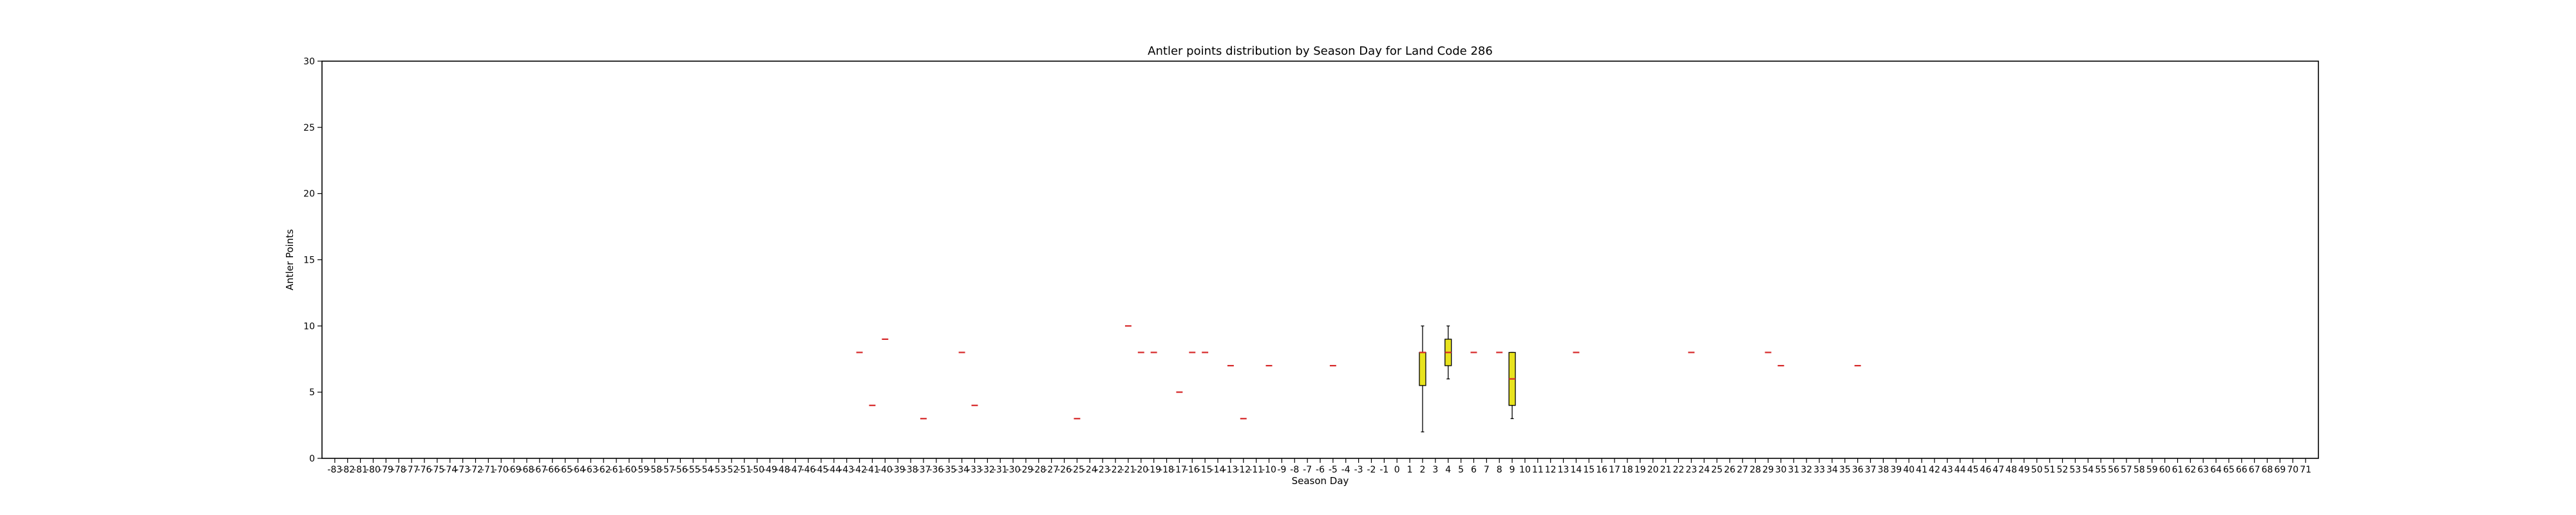  I want to click on x-tick-label: 31, so click(1793, 470).